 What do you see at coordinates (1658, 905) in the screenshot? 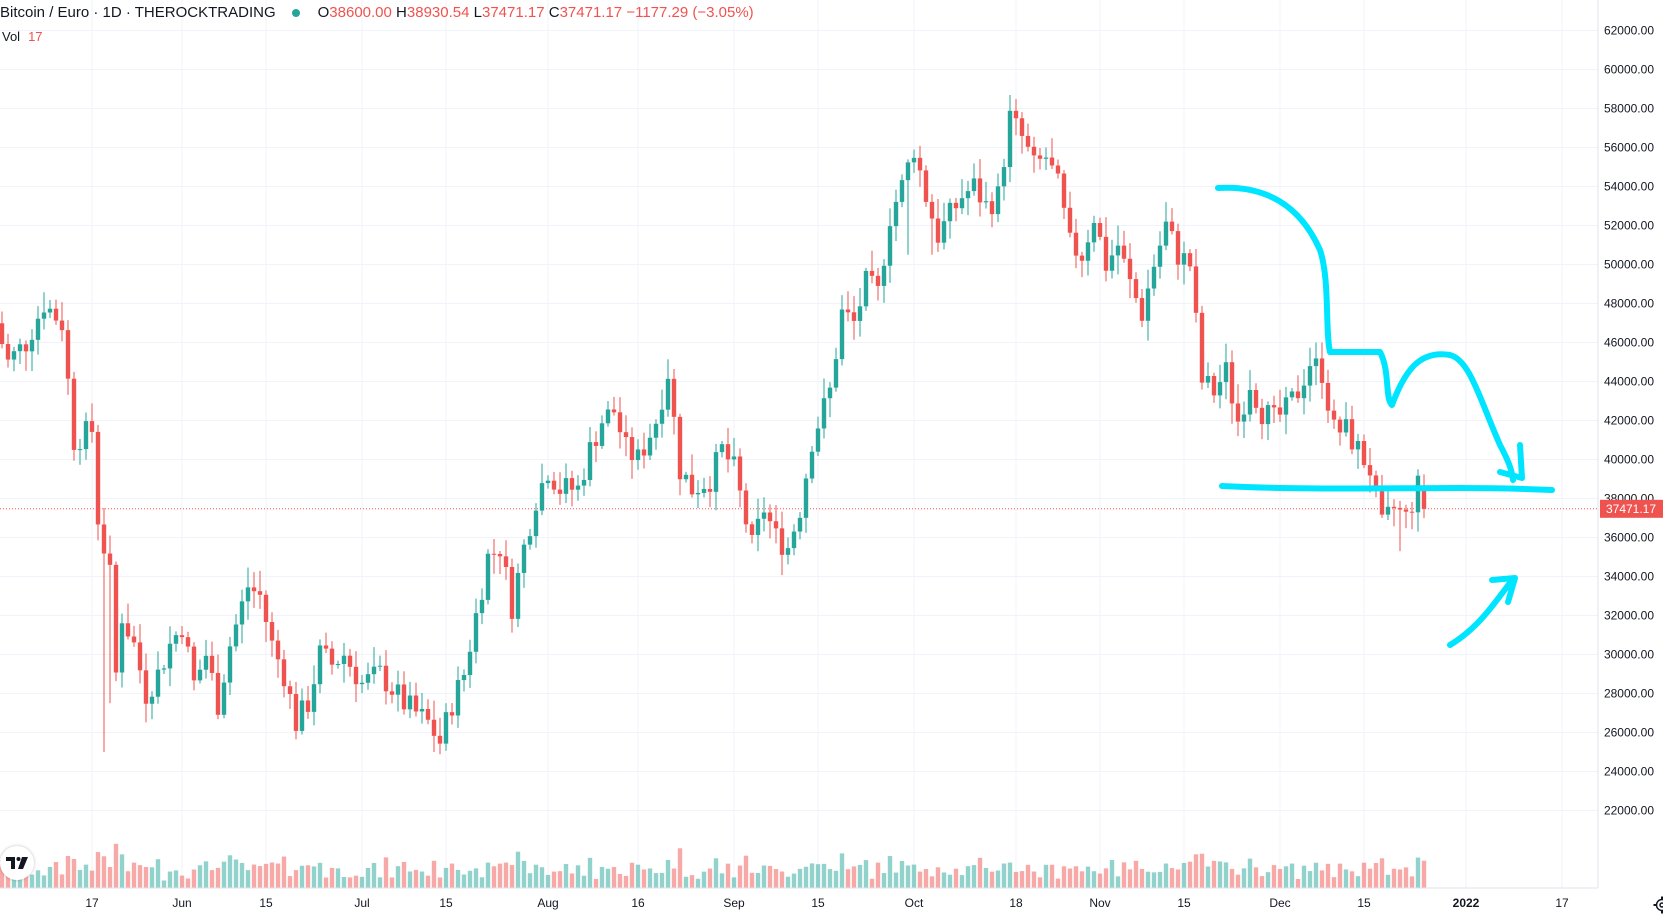
I see `gear-icon` at bounding box center [1658, 905].